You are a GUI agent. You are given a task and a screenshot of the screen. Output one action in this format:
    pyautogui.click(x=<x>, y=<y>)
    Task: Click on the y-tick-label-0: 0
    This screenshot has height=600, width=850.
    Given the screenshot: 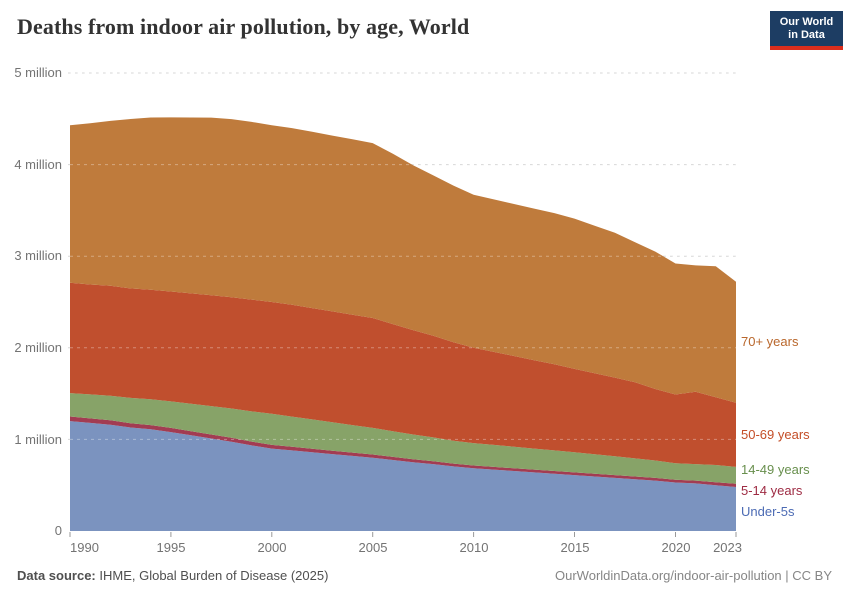 What is the action you would take?
    pyautogui.click(x=58, y=530)
    